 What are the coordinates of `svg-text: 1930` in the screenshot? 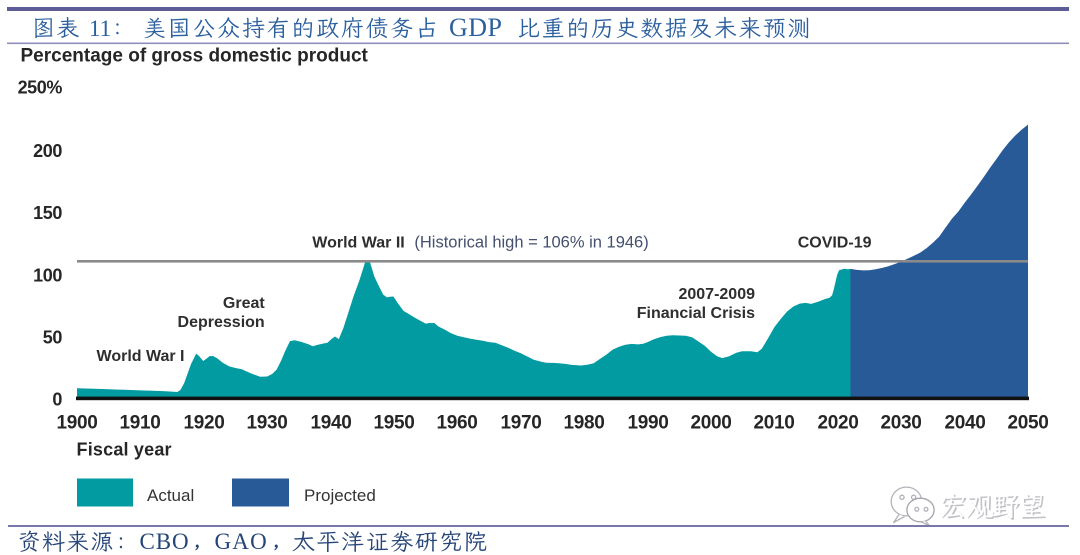 It's located at (266, 423).